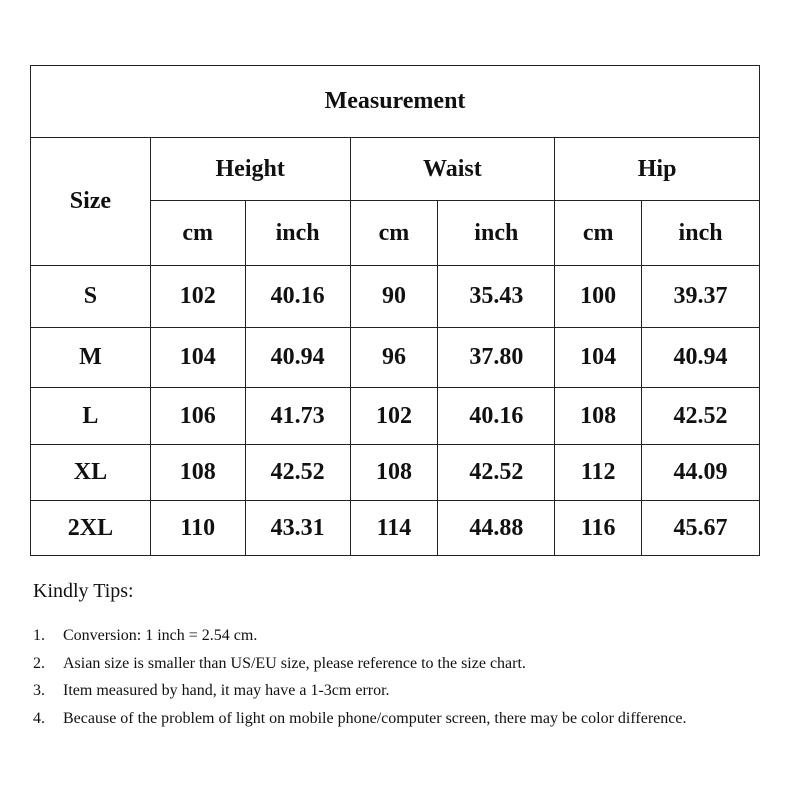 This screenshot has width=800, height=800. Describe the element at coordinates (496, 357) in the screenshot. I see `measurement-cell: 37.80` at that location.